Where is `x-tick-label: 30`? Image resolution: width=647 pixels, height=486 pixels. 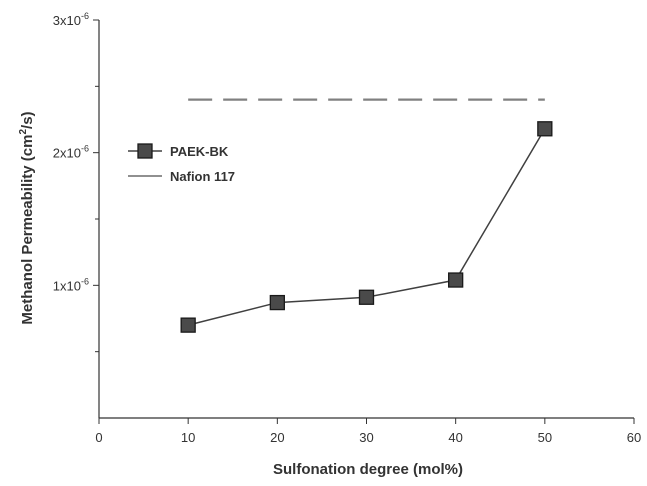
x-tick-label: 30 is located at coordinates (366, 437).